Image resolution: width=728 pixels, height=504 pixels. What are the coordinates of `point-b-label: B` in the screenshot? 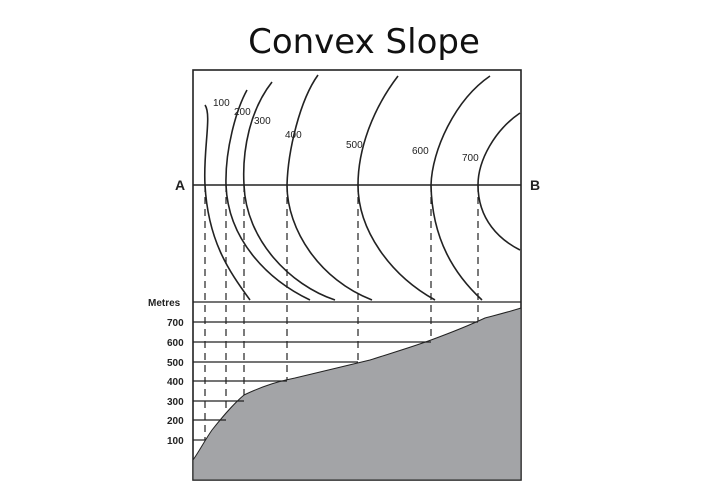 It's located at (535, 185).